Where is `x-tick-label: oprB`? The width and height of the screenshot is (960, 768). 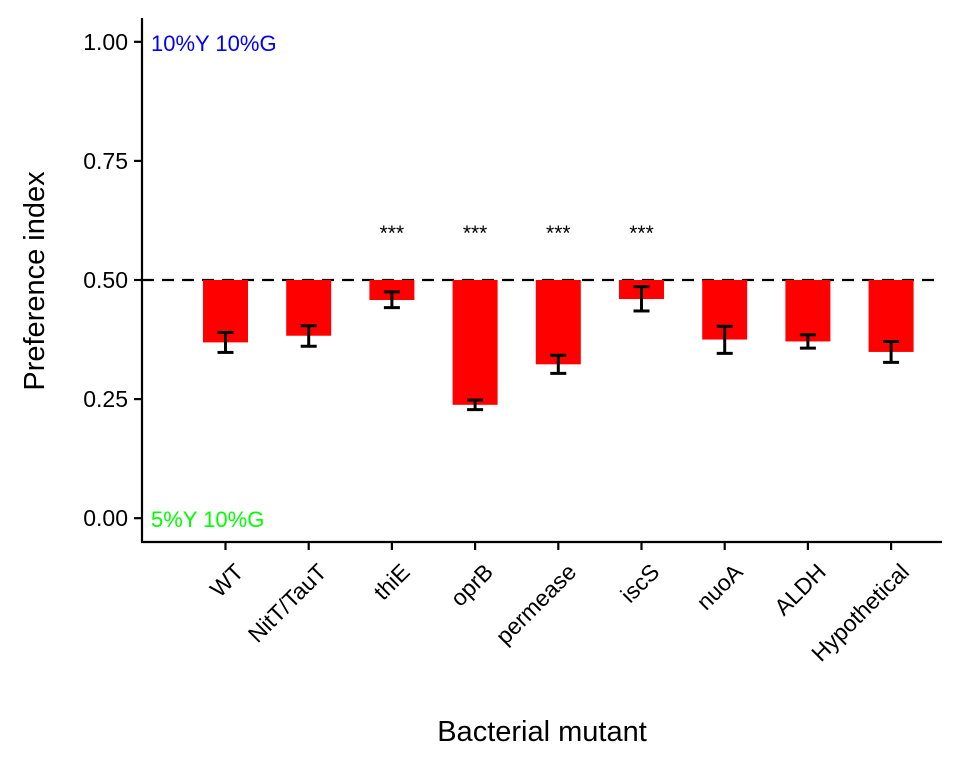 x-tick-label: oprB is located at coordinates (471, 585).